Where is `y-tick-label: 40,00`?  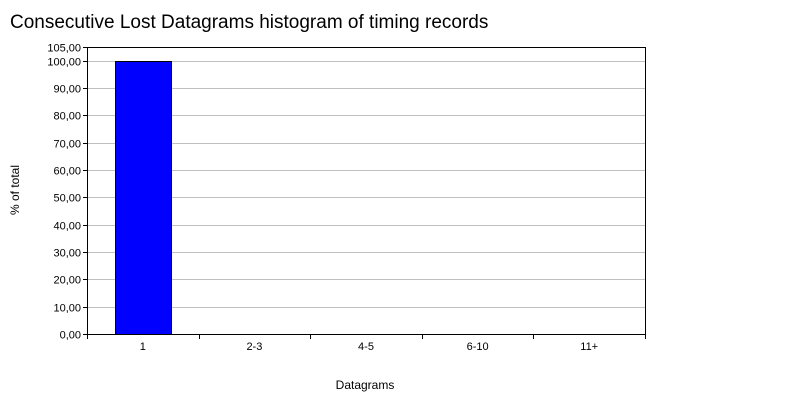
y-tick-label: 40,00 is located at coordinates (67, 227).